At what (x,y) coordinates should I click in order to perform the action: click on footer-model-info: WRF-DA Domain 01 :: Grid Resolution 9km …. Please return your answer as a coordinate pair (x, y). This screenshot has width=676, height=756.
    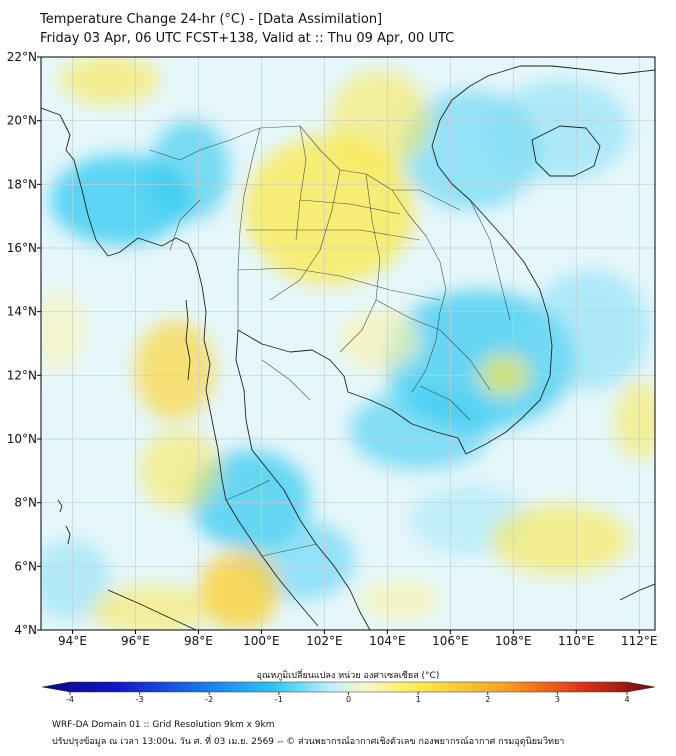
    Looking at the image, I should click on (163, 725).